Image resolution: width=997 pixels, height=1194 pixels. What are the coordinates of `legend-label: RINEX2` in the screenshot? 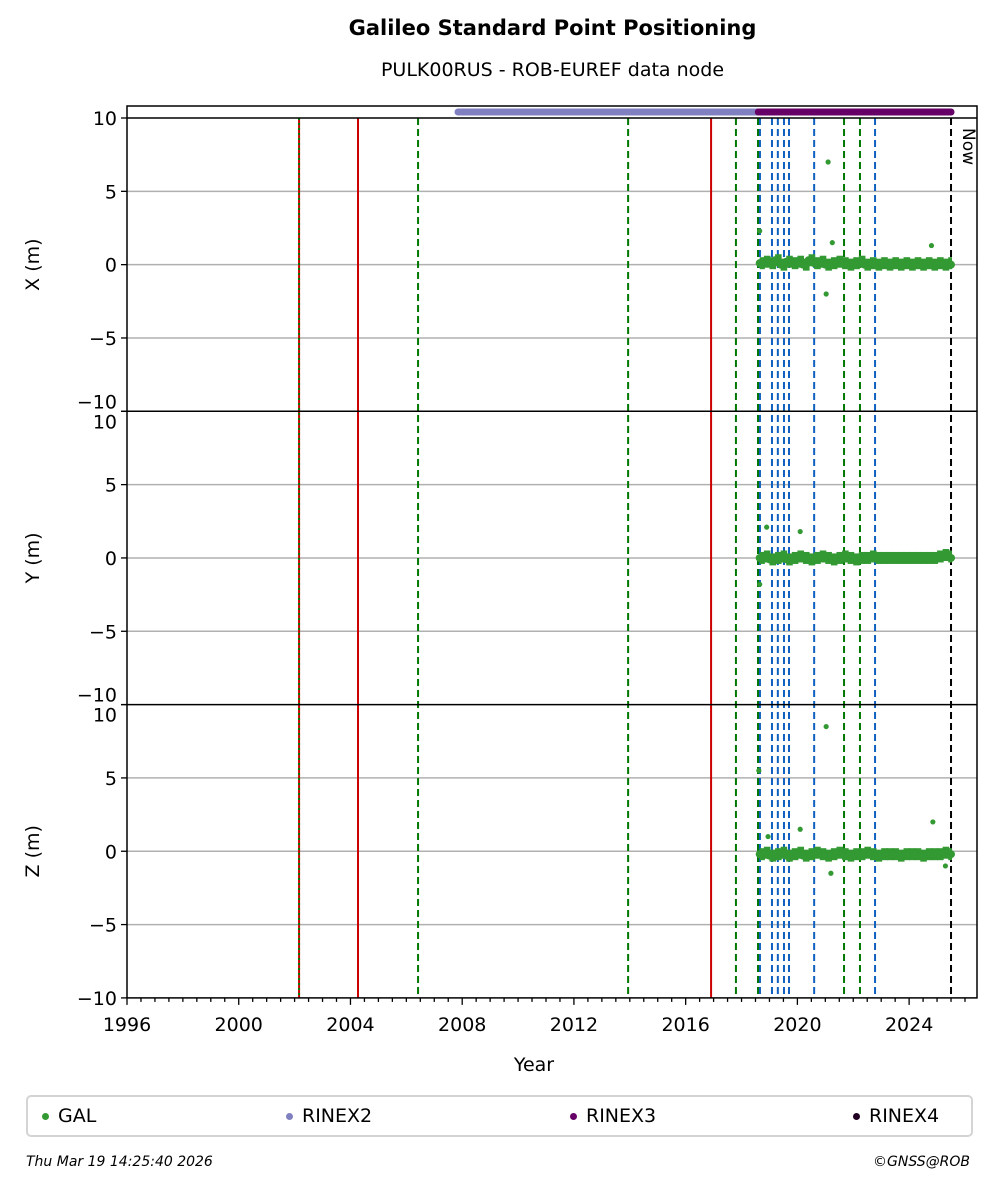 It's located at (337, 1116).